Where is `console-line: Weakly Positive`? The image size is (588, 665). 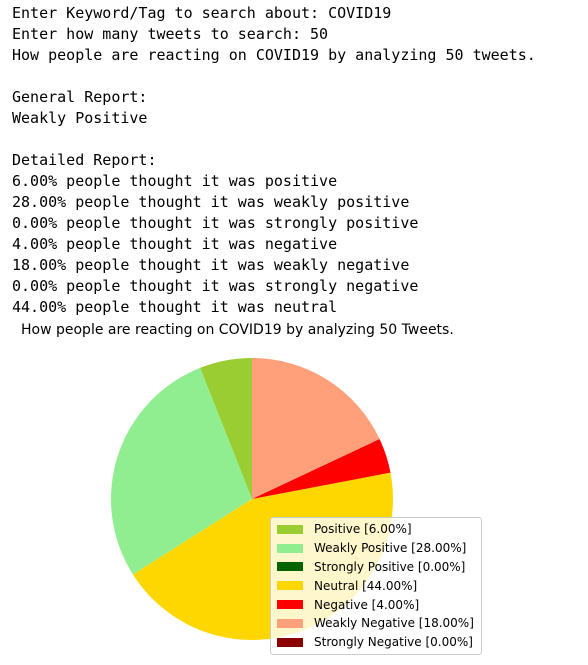 console-line: Weakly Positive is located at coordinates (80, 118).